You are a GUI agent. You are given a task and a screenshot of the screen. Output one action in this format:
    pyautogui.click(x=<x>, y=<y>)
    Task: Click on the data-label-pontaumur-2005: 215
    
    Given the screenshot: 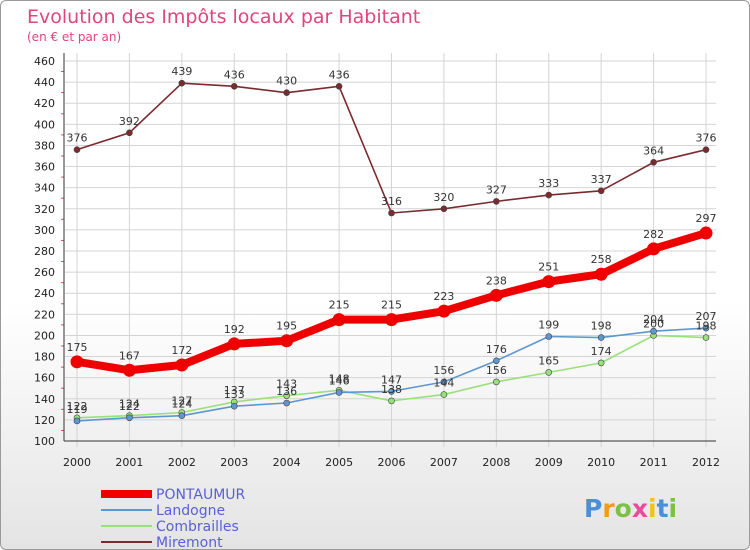 What is the action you would take?
    pyautogui.click(x=339, y=305)
    